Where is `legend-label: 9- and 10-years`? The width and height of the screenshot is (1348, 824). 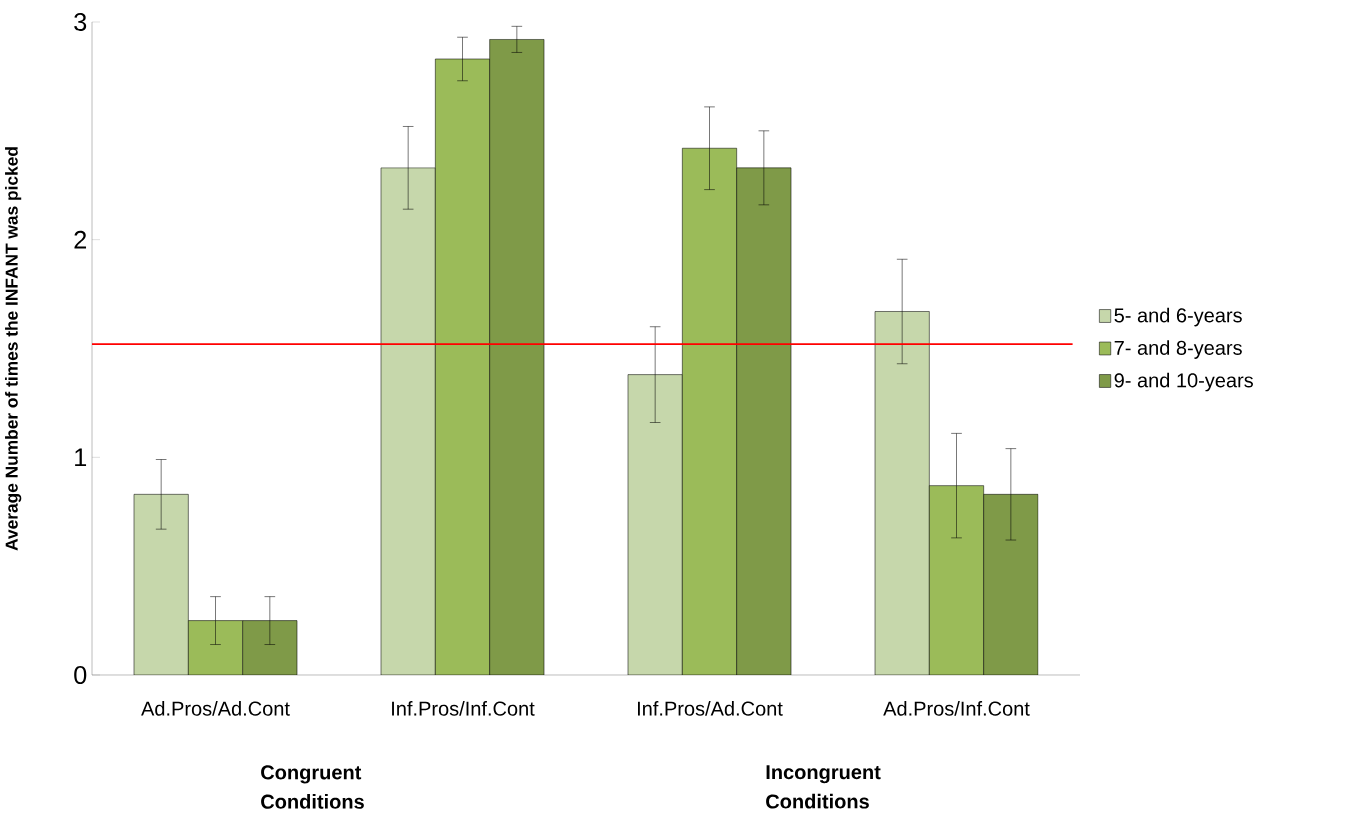 legend-label: 9- and 10-years is located at coordinates (1183, 382).